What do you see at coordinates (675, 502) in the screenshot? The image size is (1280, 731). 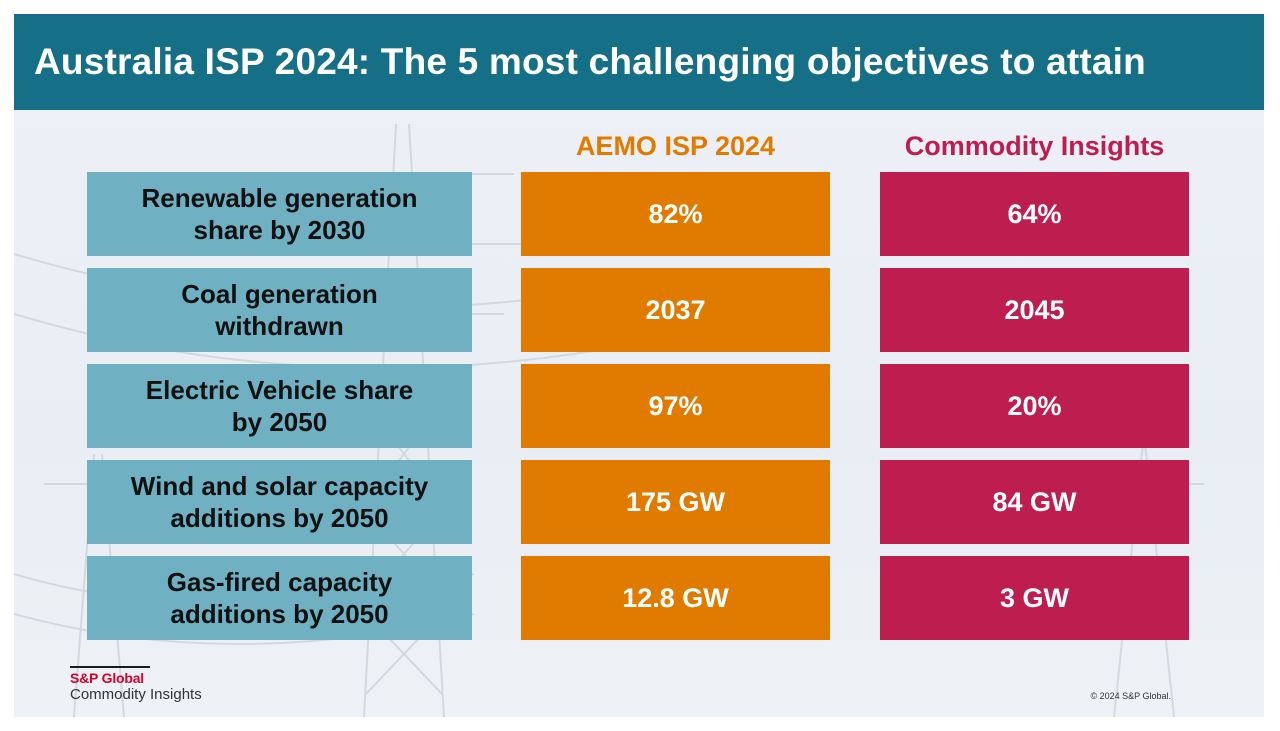 I see `aemo-value-wind-solar-additions: 175 GW` at bounding box center [675, 502].